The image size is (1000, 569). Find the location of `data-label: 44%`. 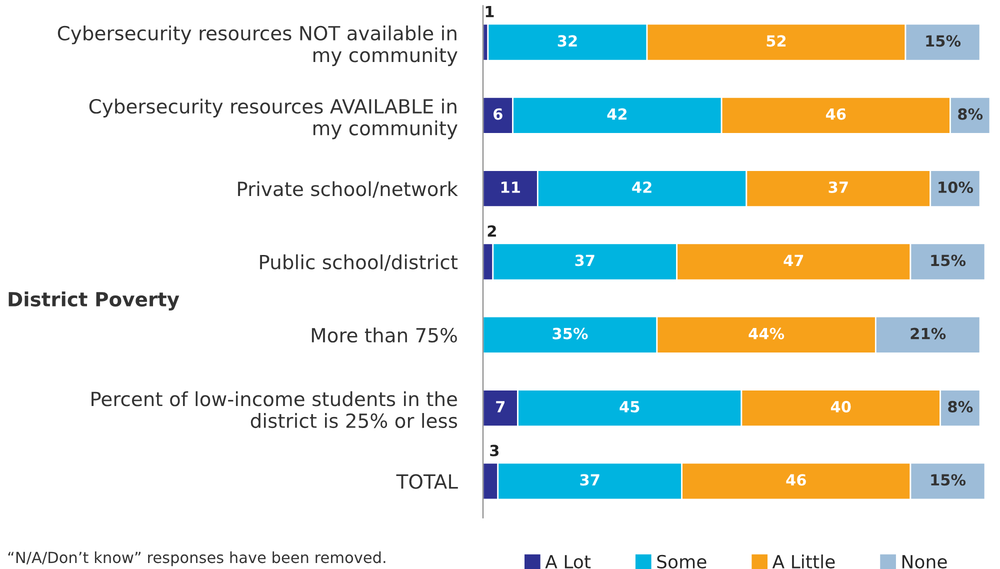

data-label: 44% is located at coordinates (766, 334).